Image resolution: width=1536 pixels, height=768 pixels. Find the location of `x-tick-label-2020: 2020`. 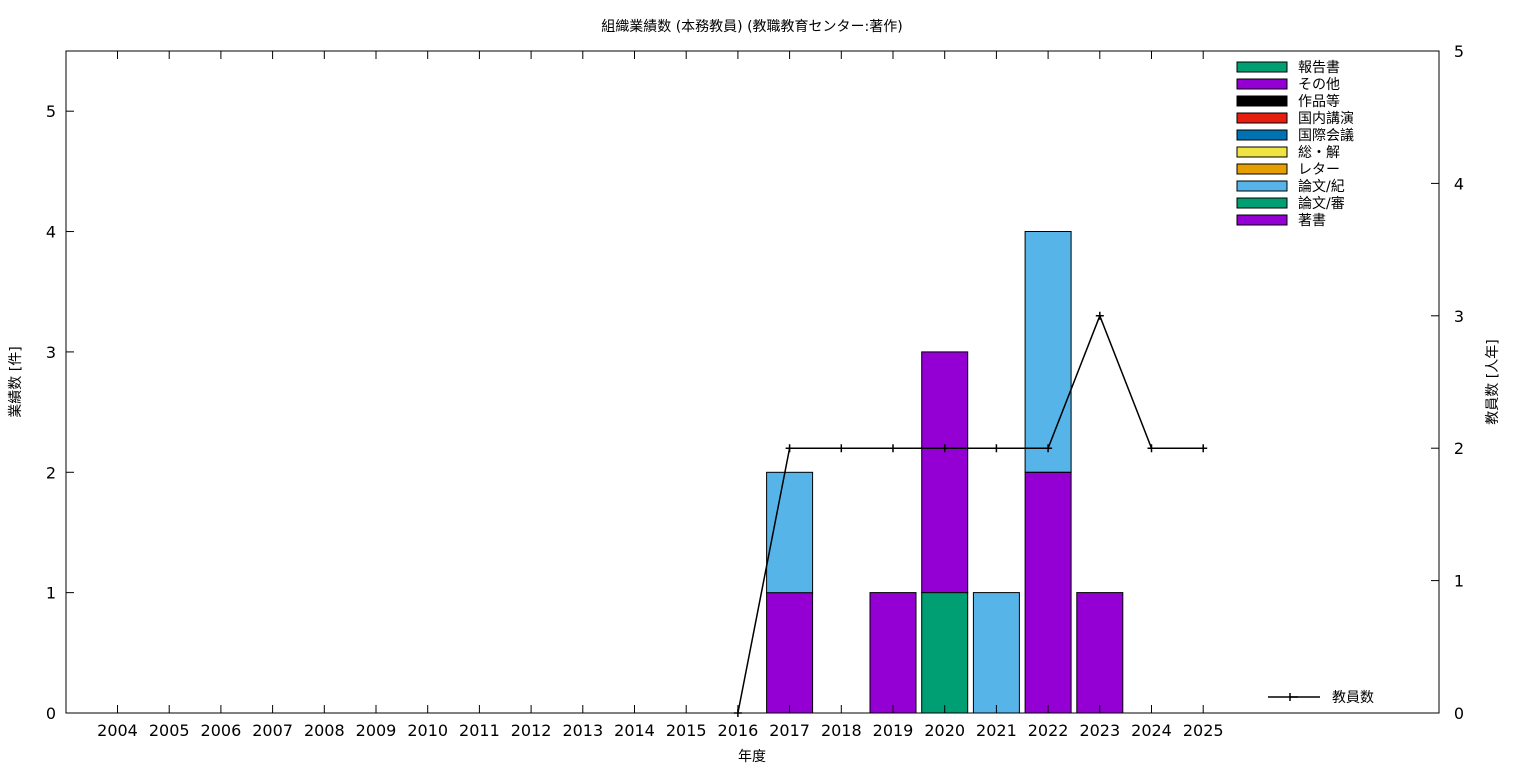

x-tick-label-2020: 2020 is located at coordinates (944, 730).